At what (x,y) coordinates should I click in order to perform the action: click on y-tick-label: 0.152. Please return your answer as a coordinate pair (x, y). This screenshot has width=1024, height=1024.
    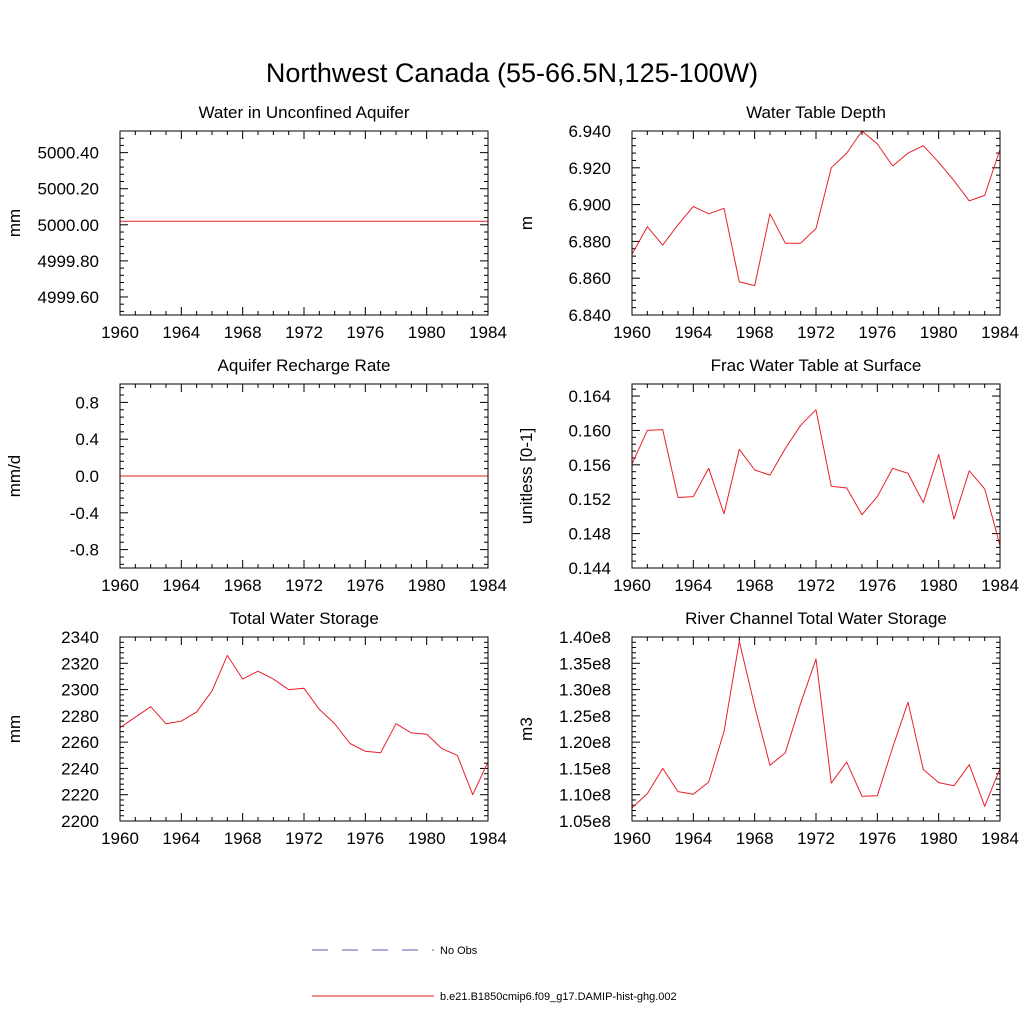
    Looking at the image, I should click on (589, 499).